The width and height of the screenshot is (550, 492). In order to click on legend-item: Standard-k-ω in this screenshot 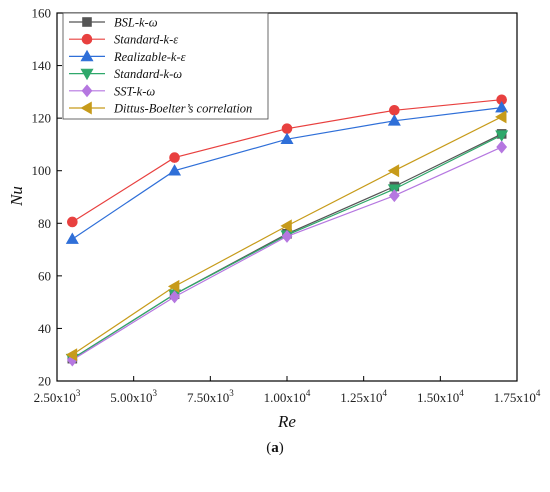, I will do `click(125, 74)`.